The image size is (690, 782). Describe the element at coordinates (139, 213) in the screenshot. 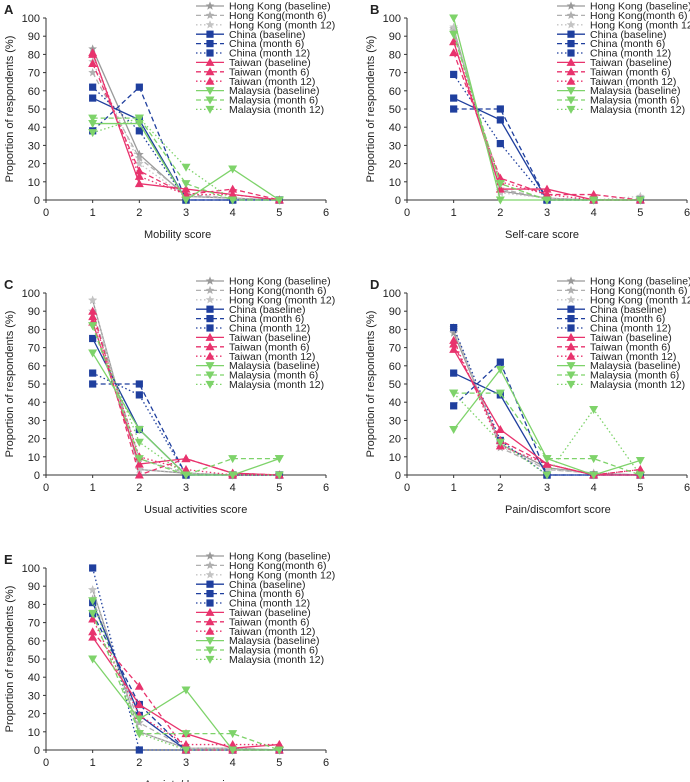

I see `x-tick-label: 2` at that location.